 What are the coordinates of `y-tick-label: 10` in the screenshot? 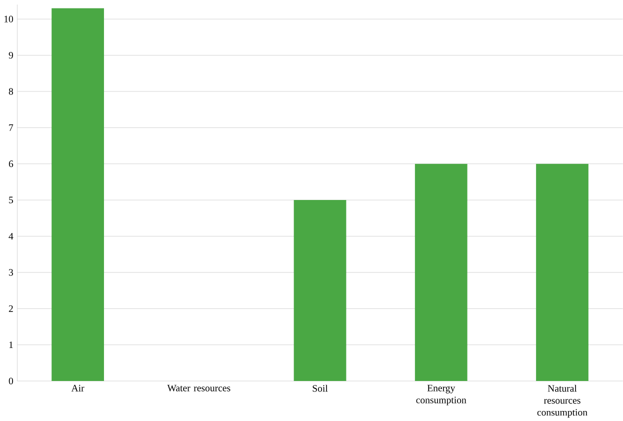 It's located at (9, 19).